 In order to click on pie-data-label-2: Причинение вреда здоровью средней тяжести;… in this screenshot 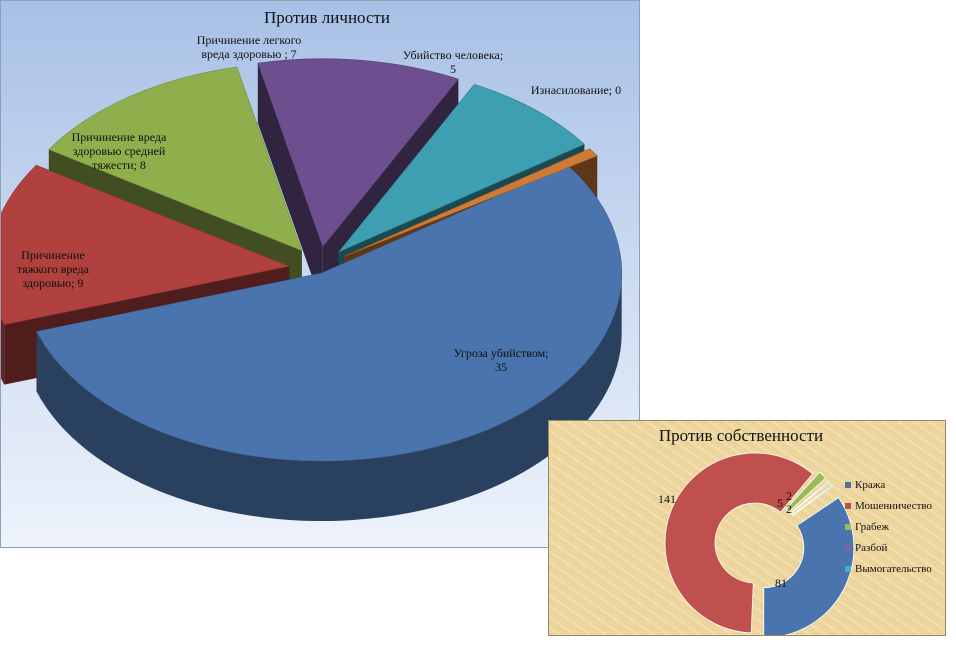, I will do `click(119, 151)`.